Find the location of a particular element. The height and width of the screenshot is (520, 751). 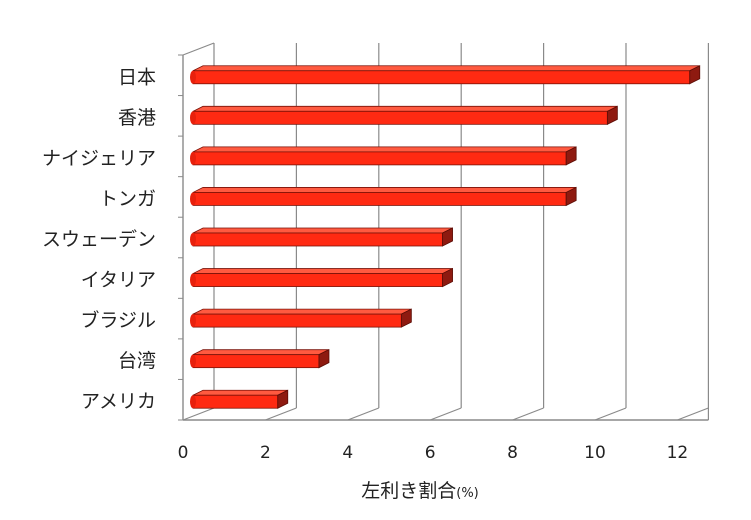

bar-スウェーデン is located at coordinates (321, 237).